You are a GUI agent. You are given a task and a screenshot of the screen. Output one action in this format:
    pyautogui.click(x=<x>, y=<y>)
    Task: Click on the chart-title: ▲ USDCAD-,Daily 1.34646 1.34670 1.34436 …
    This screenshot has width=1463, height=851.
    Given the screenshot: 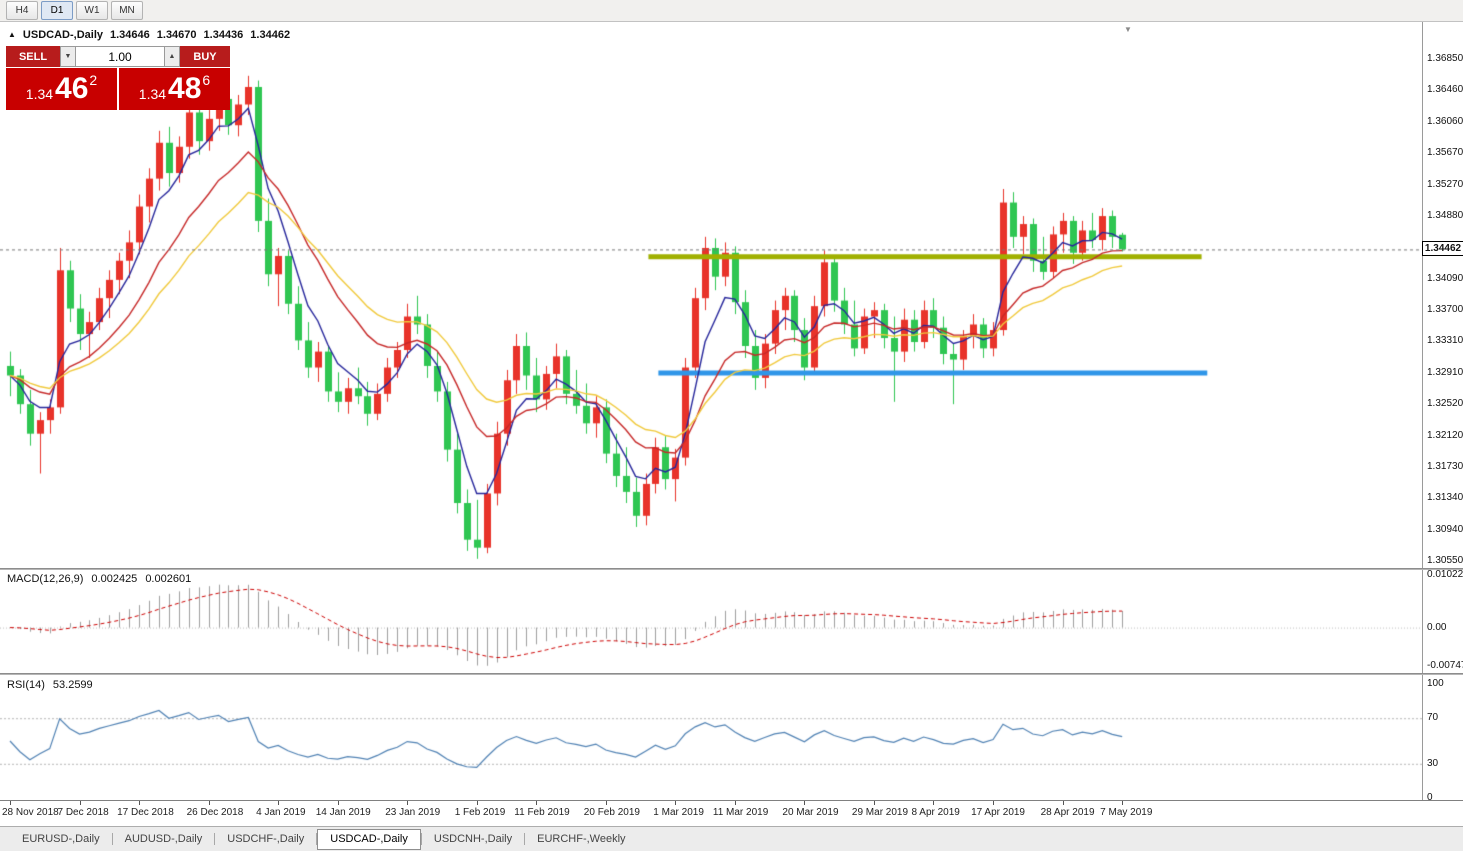 What is the action you would take?
    pyautogui.click(x=149, y=35)
    